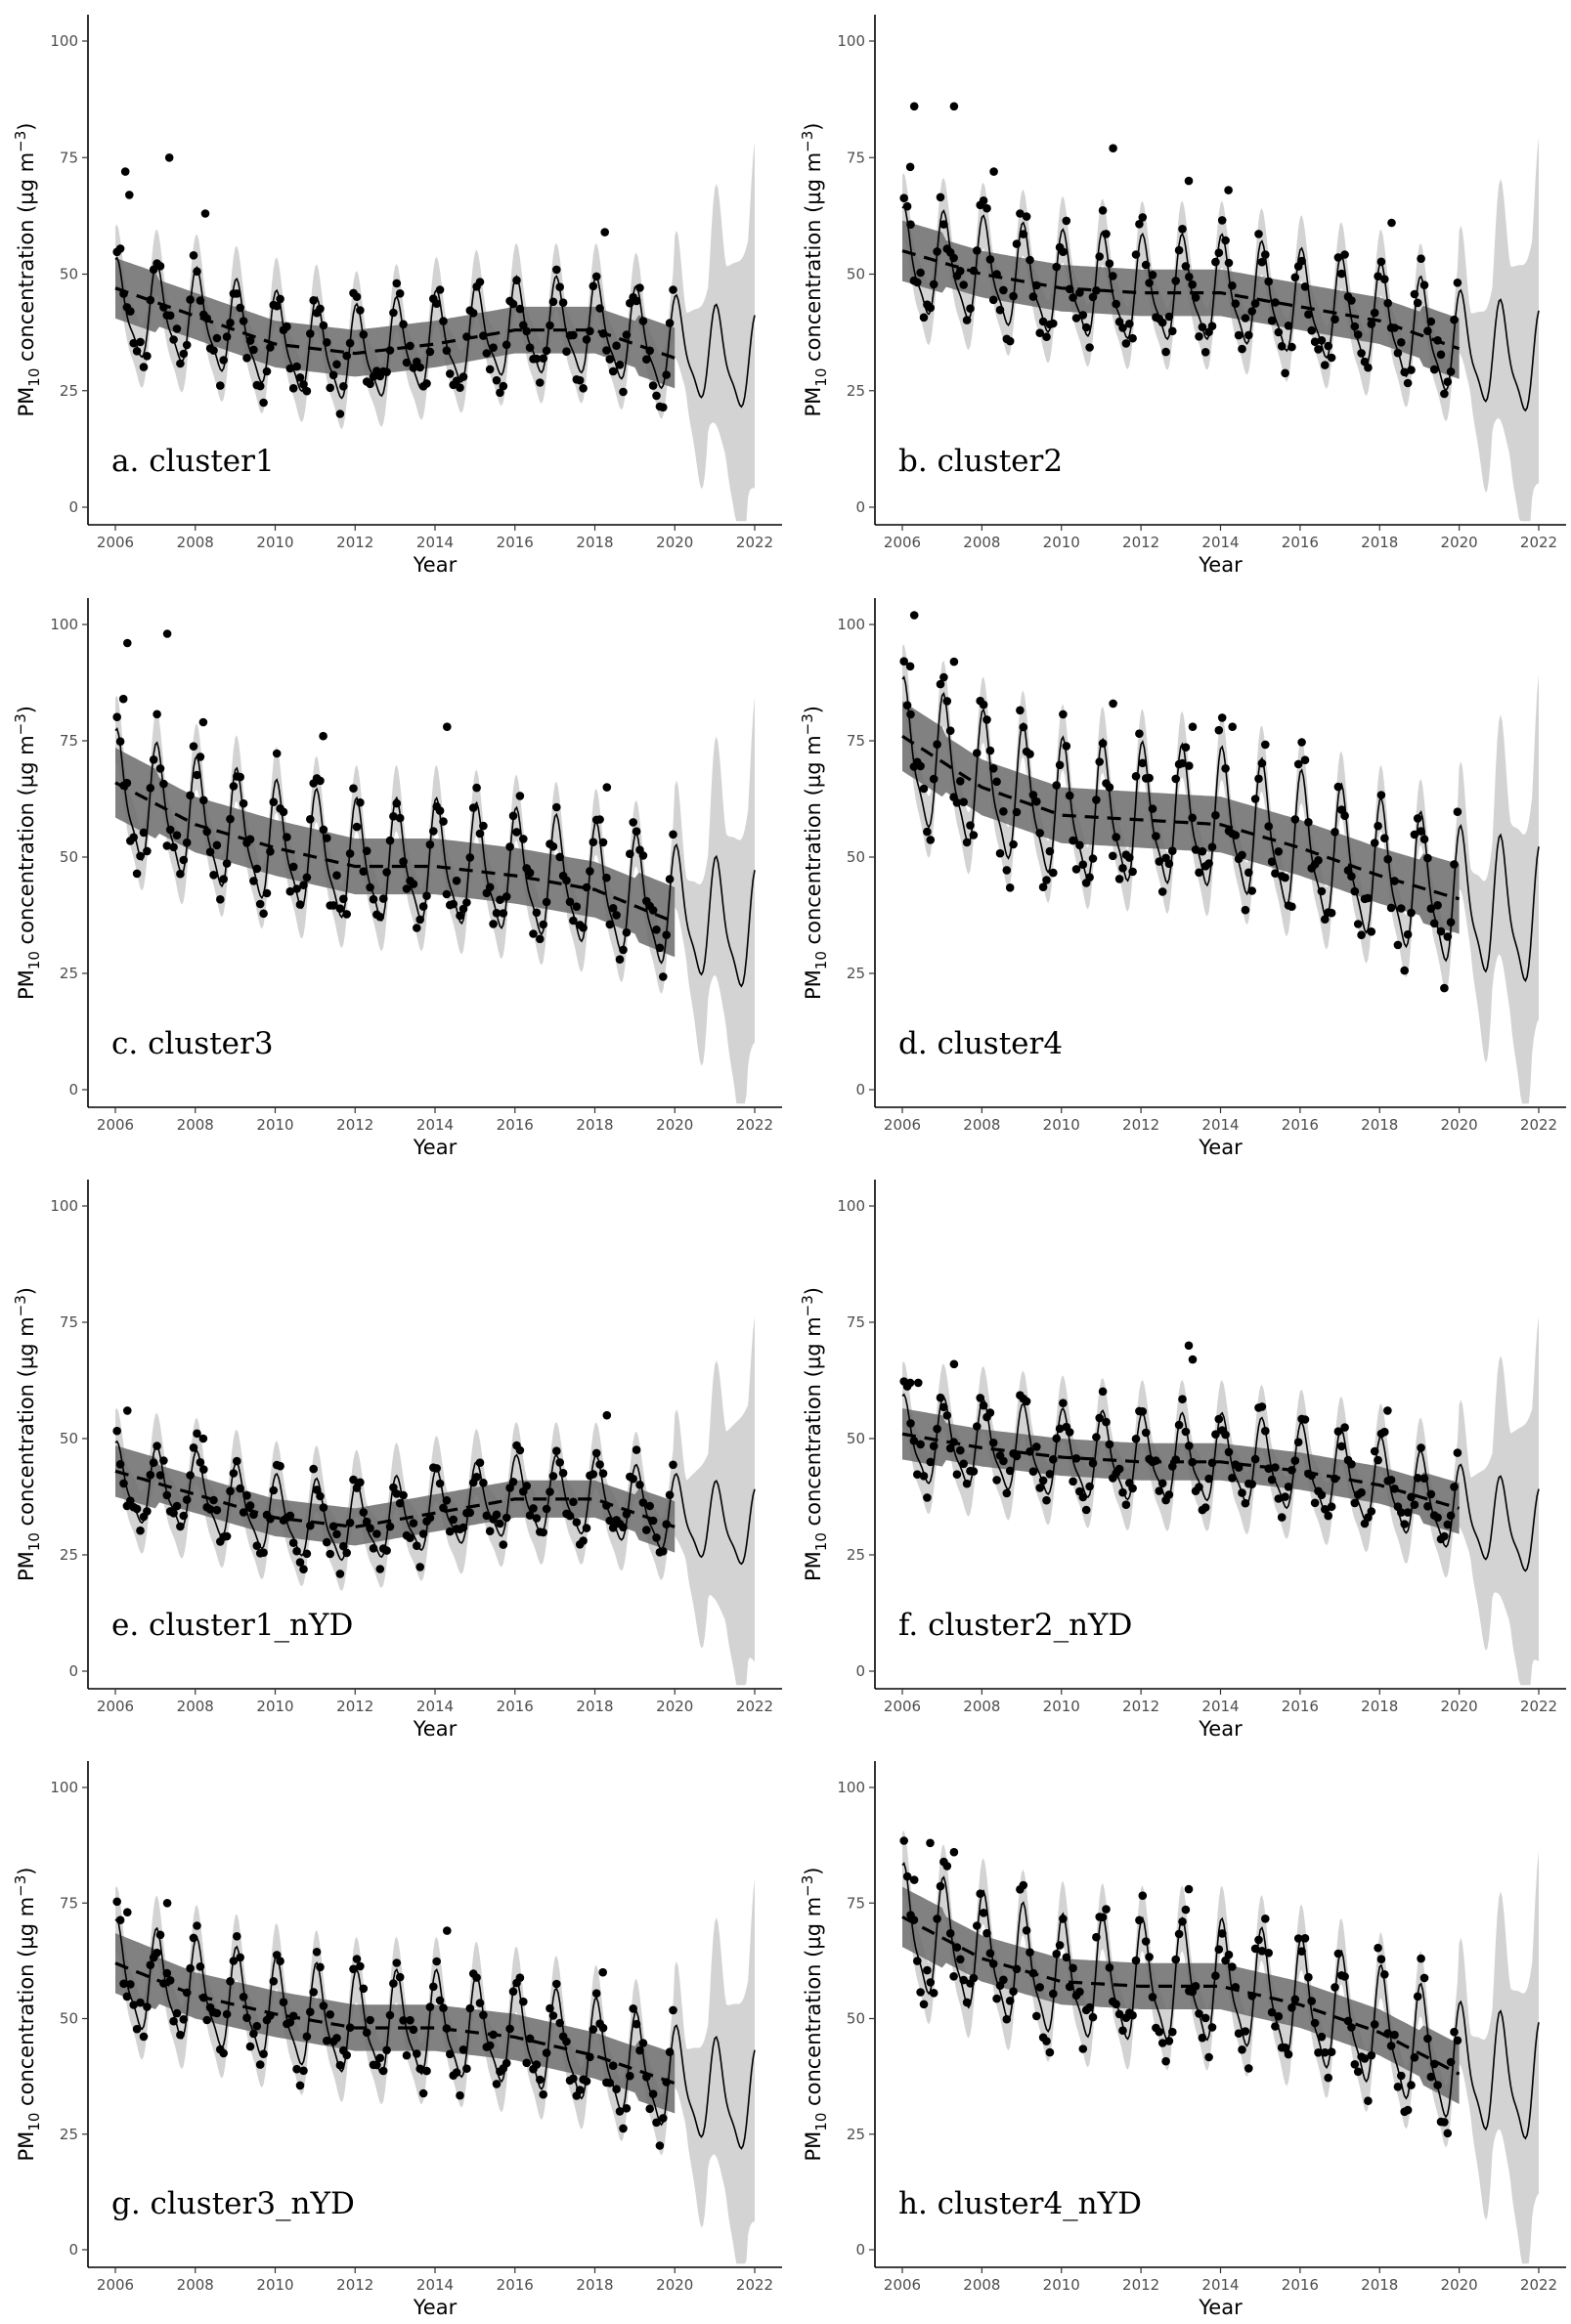 The width and height of the screenshot is (1571, 2324). Describe the element at coordinates (69, 1555) in the screenshot. I see `y-tick-label: 25` at that location.